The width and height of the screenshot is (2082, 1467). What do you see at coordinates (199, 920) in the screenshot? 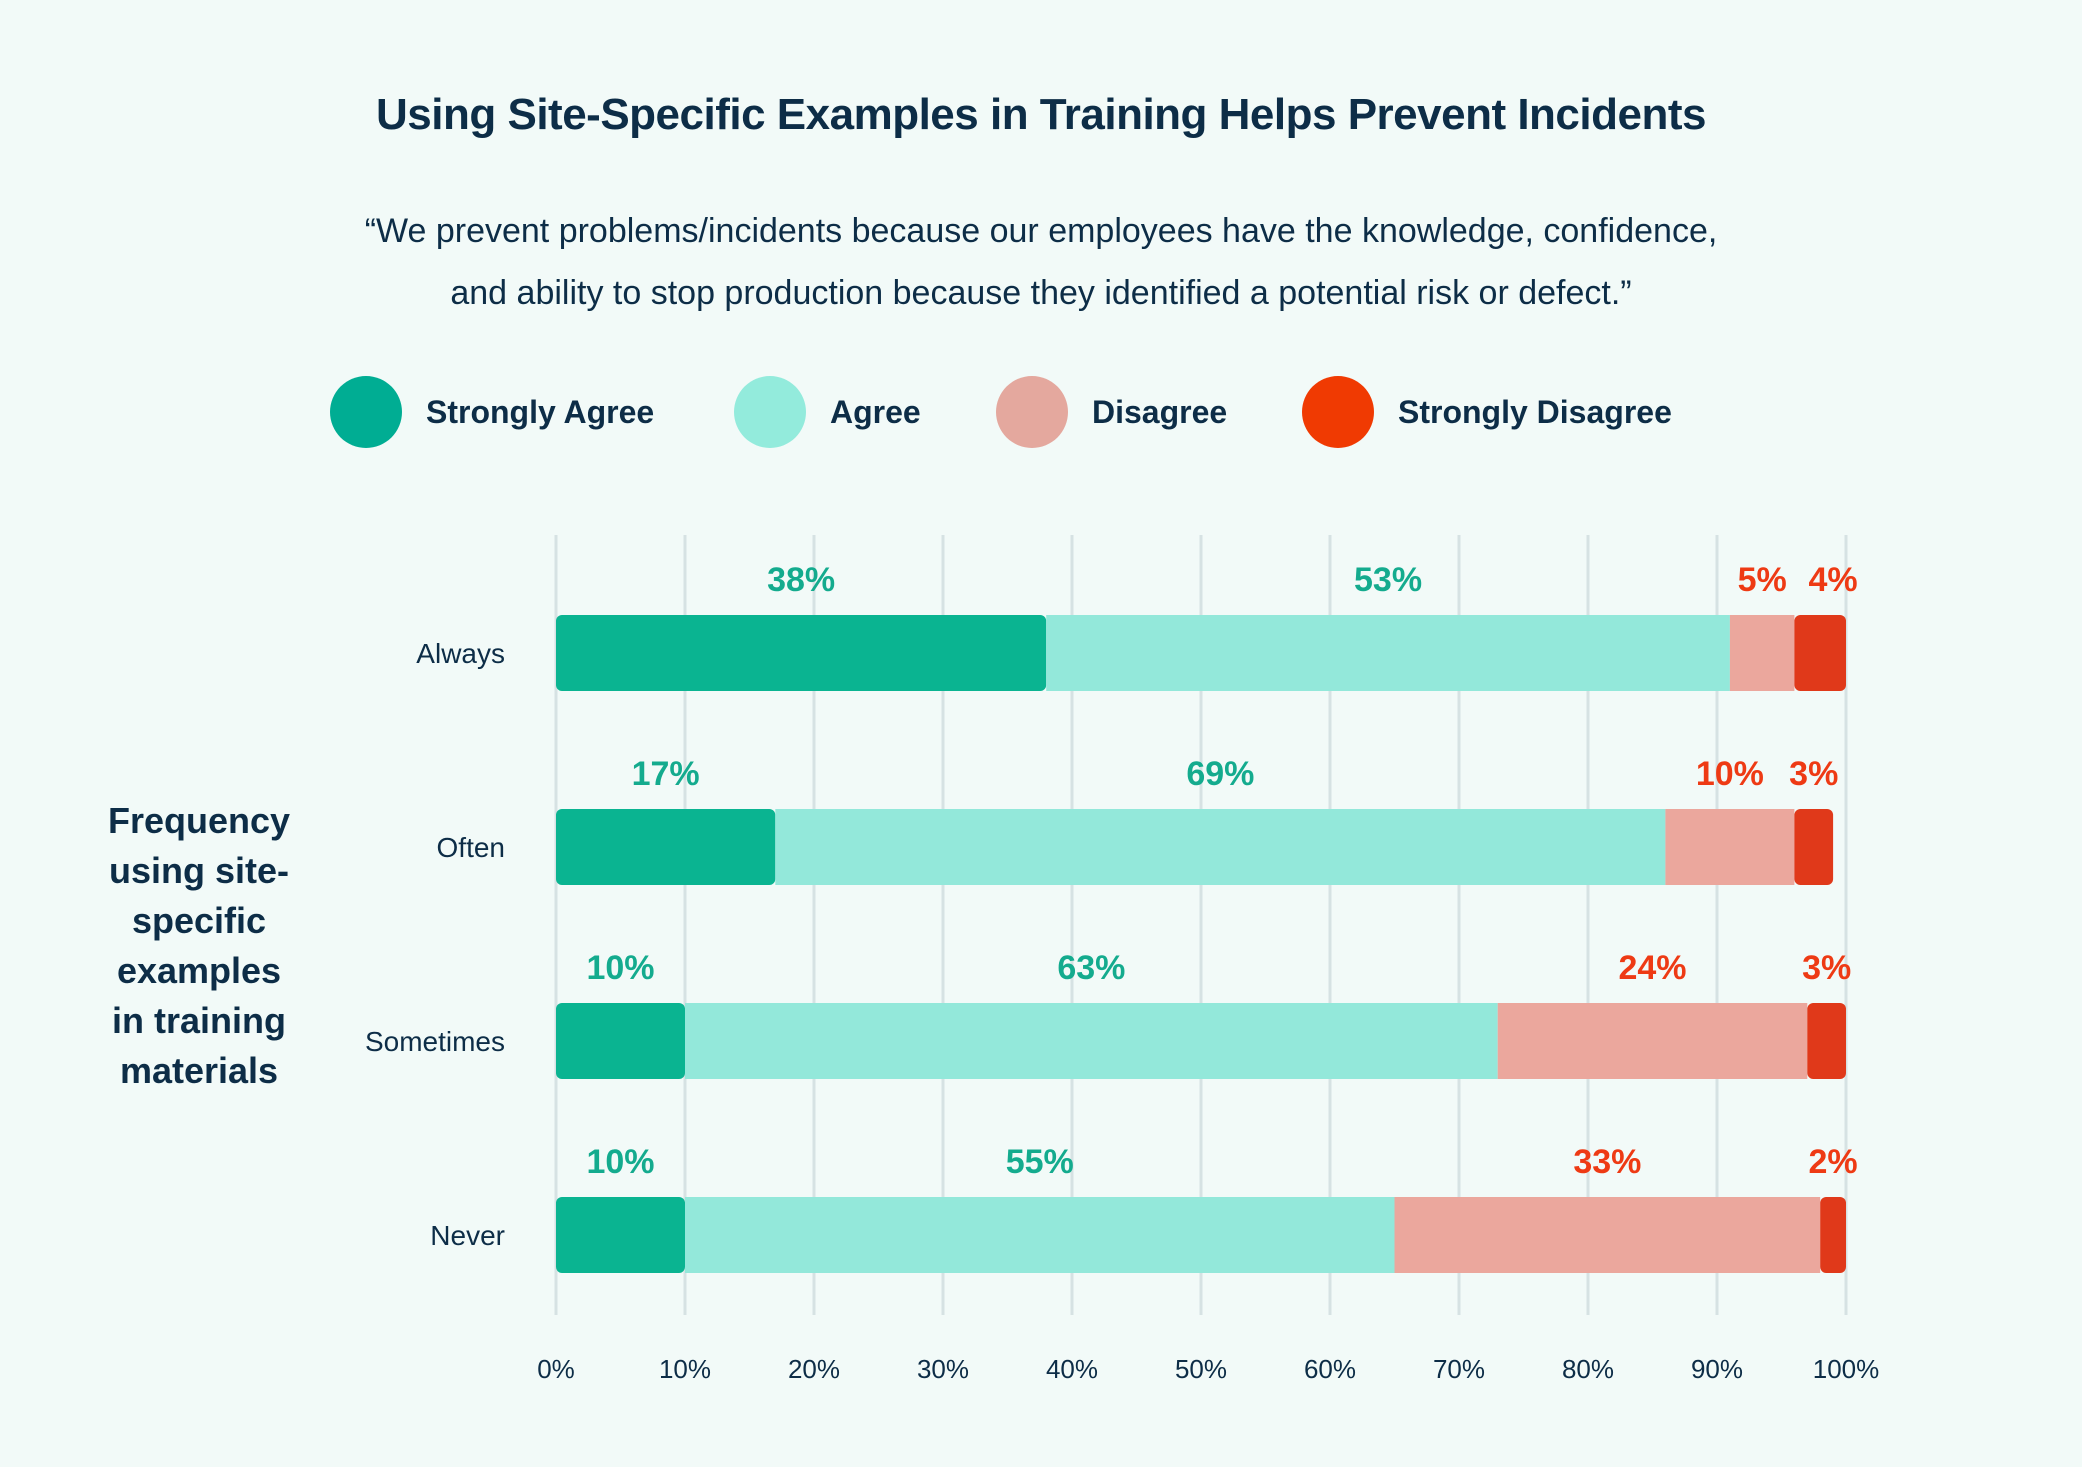
I see `y-axis-title-line: specific` at bounding box center [199, 920].